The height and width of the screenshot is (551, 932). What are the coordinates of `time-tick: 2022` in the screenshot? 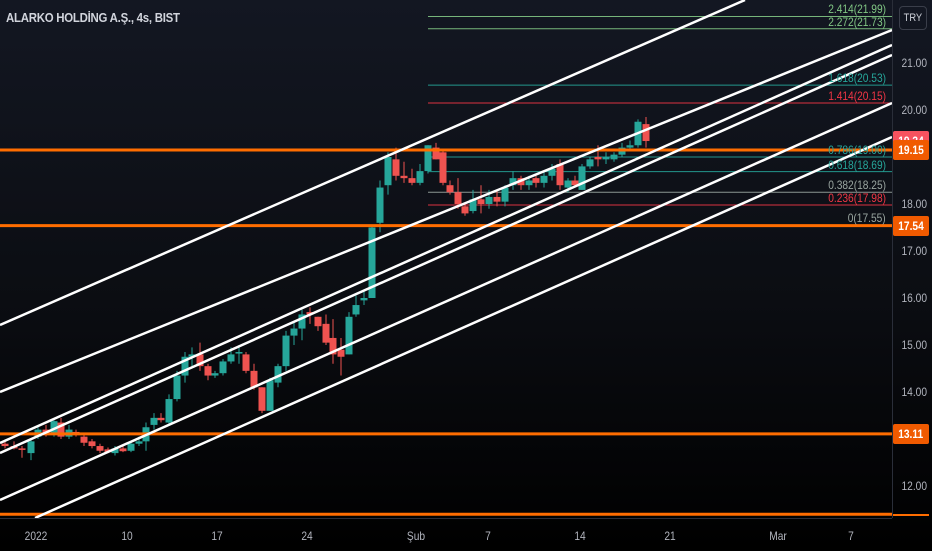 It's located at (36, 536).